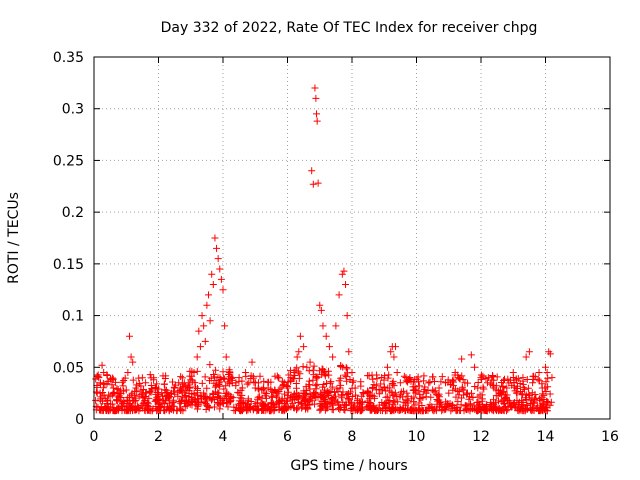 Image resolution: width=640 pixels, height=480 pixels. I want to click on x-tick-label: 14, so click(546, 437).